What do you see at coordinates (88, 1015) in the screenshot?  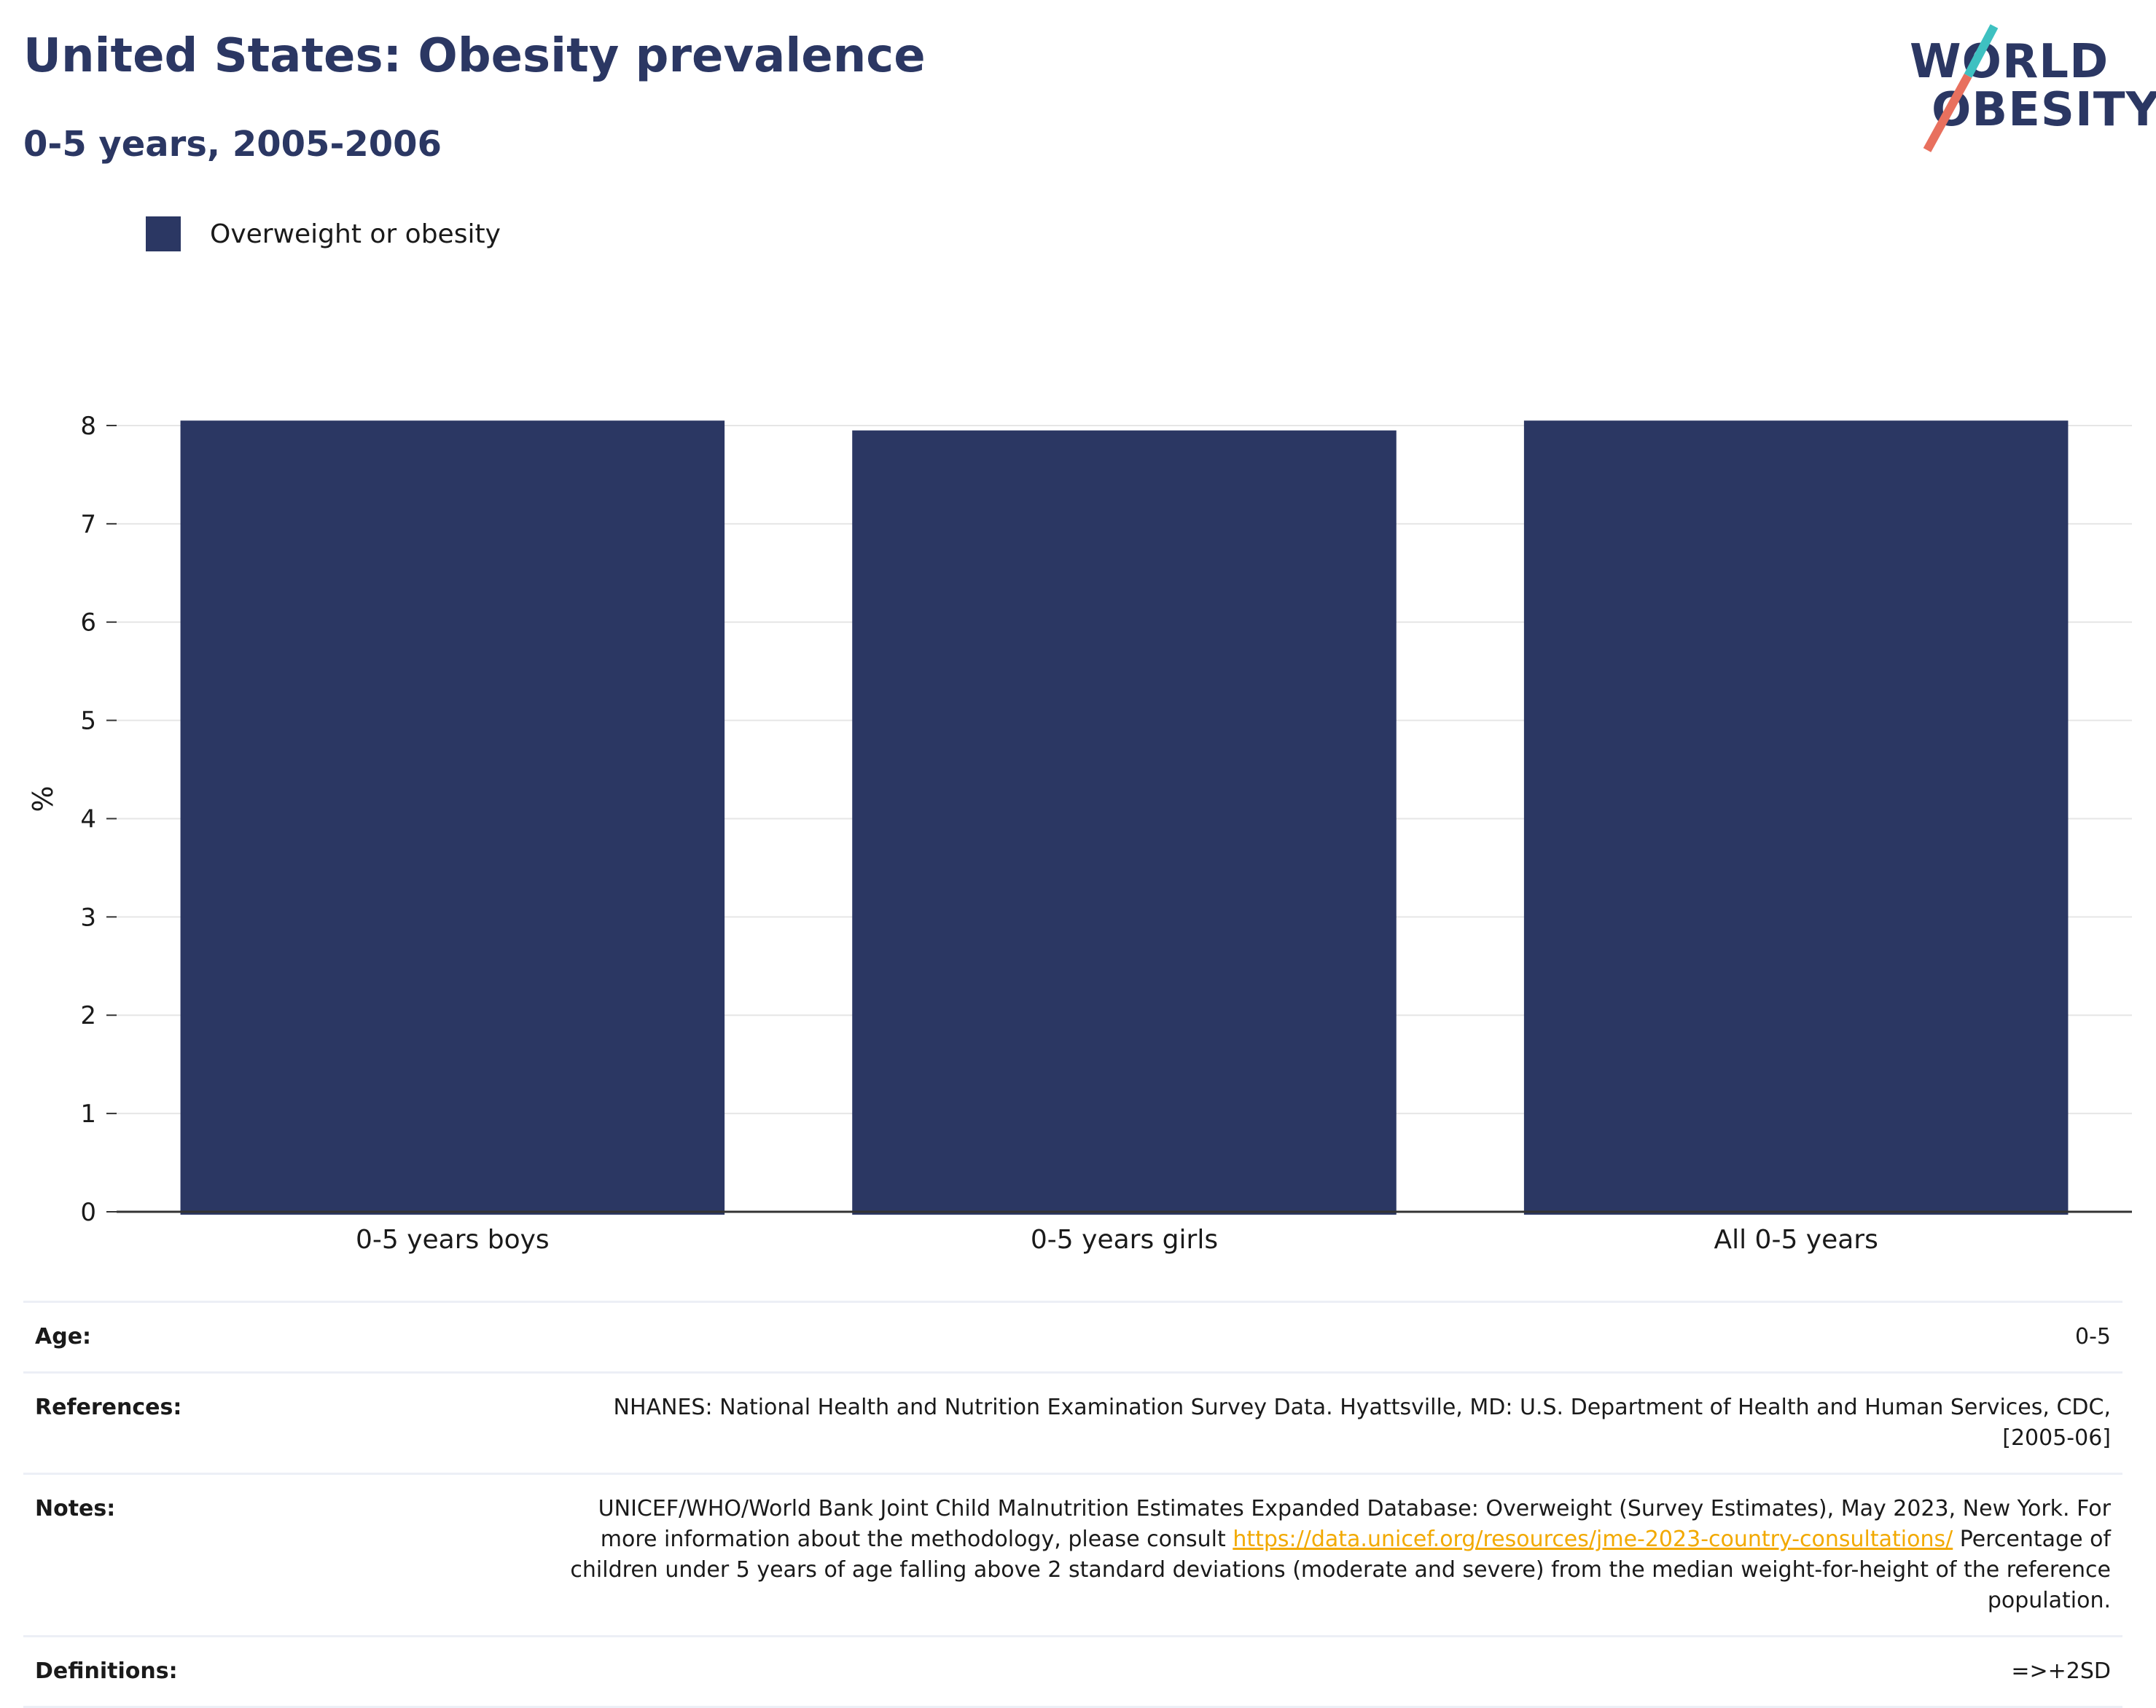 I see `y-tick-label: 2` at bounding box center [88, 1015].